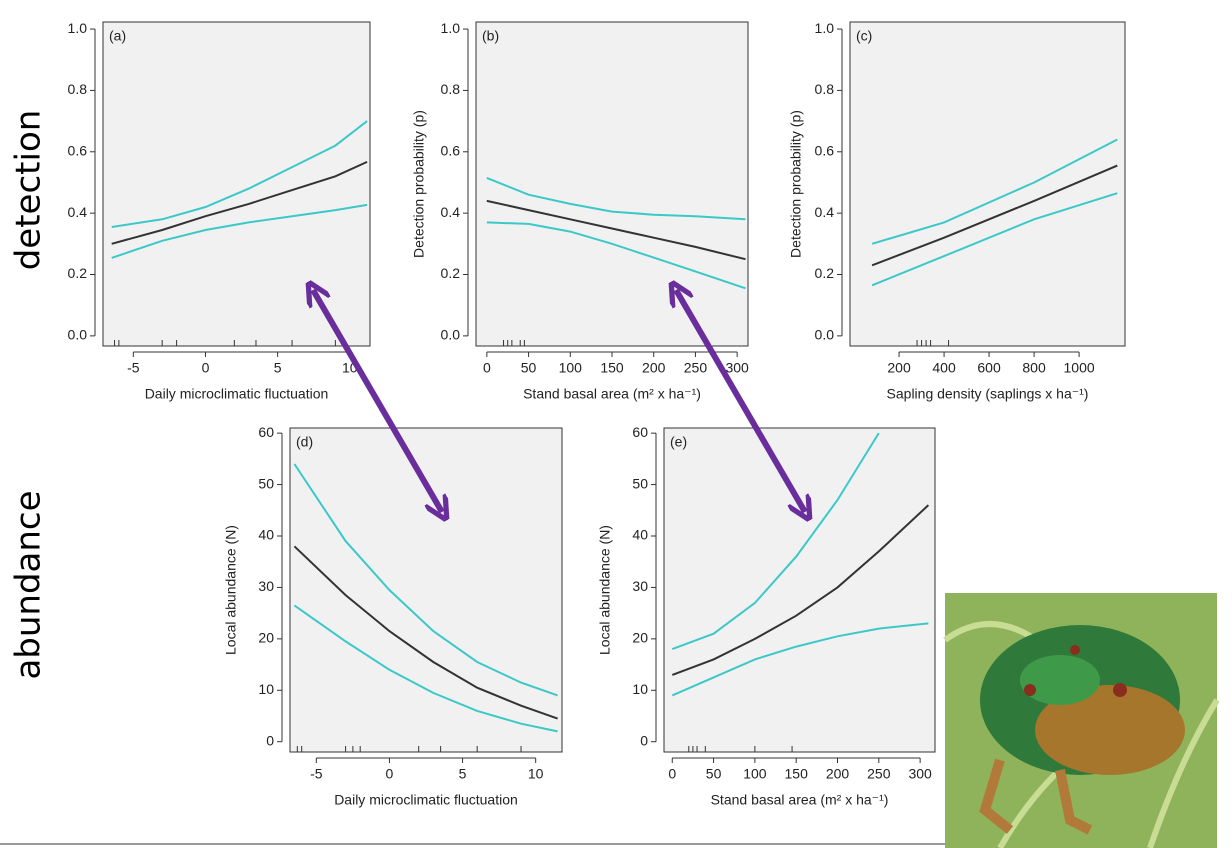 This screenshot has width=1232, height=848. I want to click on panel-label: (e), so click(678, 442).